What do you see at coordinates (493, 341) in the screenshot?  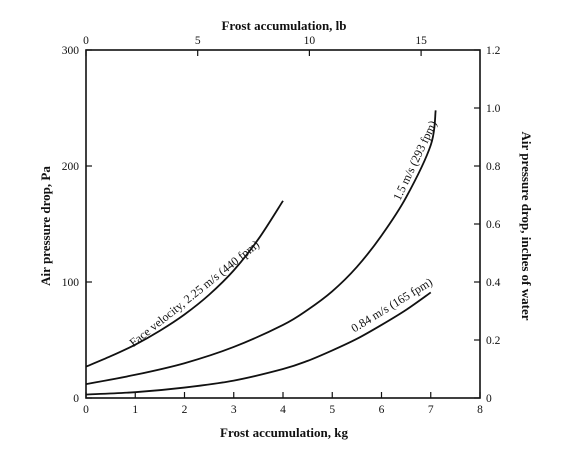 I see `right-tick-label: 0.2` at bounding box center [493, 341].